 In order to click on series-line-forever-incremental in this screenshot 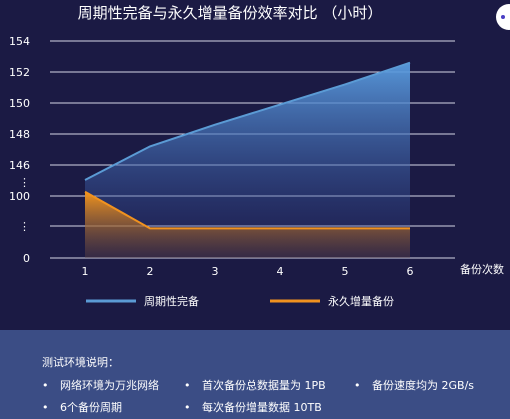, I will do `click(247, 210)`.